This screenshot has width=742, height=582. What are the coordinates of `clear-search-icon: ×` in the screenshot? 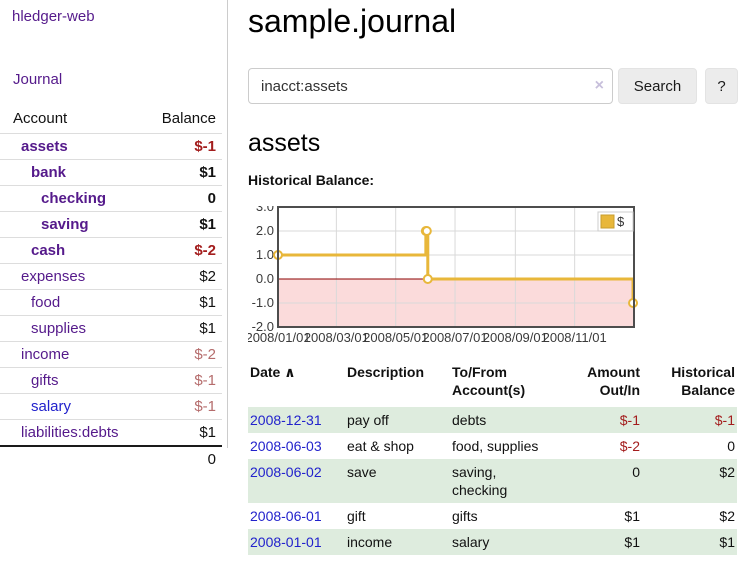 It's located at (599, 85).